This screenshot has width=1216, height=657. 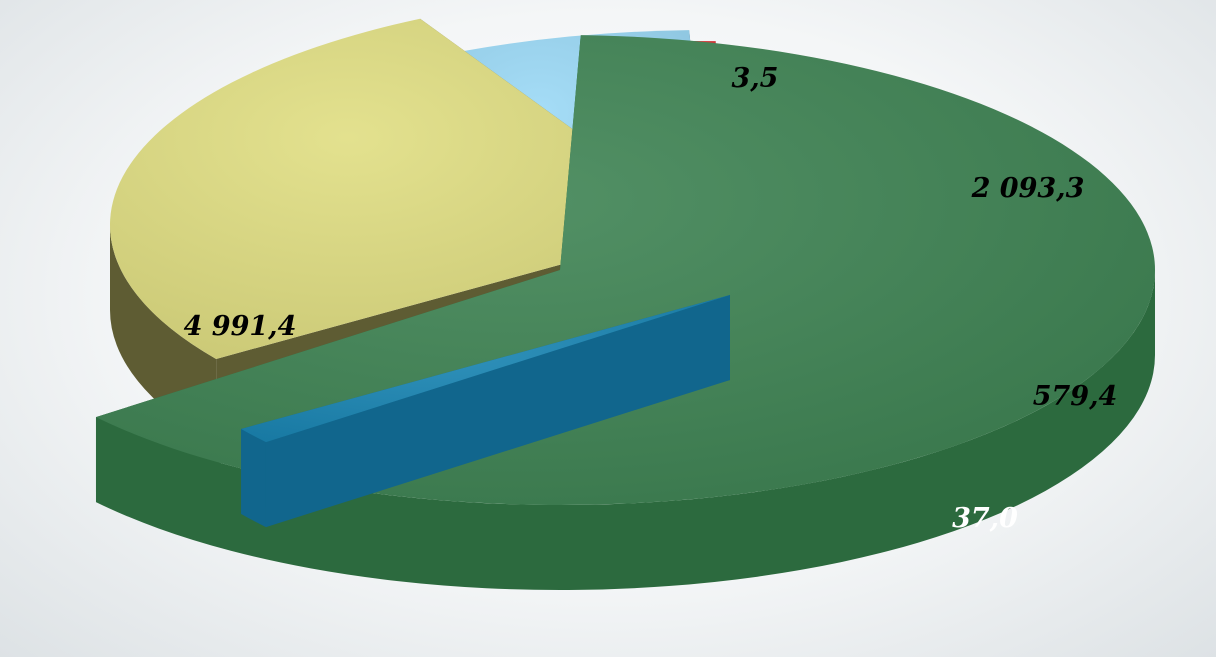 What do you see at coordinates (985, 518) in the screenshot?
I see `pie-slice-label-4: 37,0` at bounding box center [985, 518].